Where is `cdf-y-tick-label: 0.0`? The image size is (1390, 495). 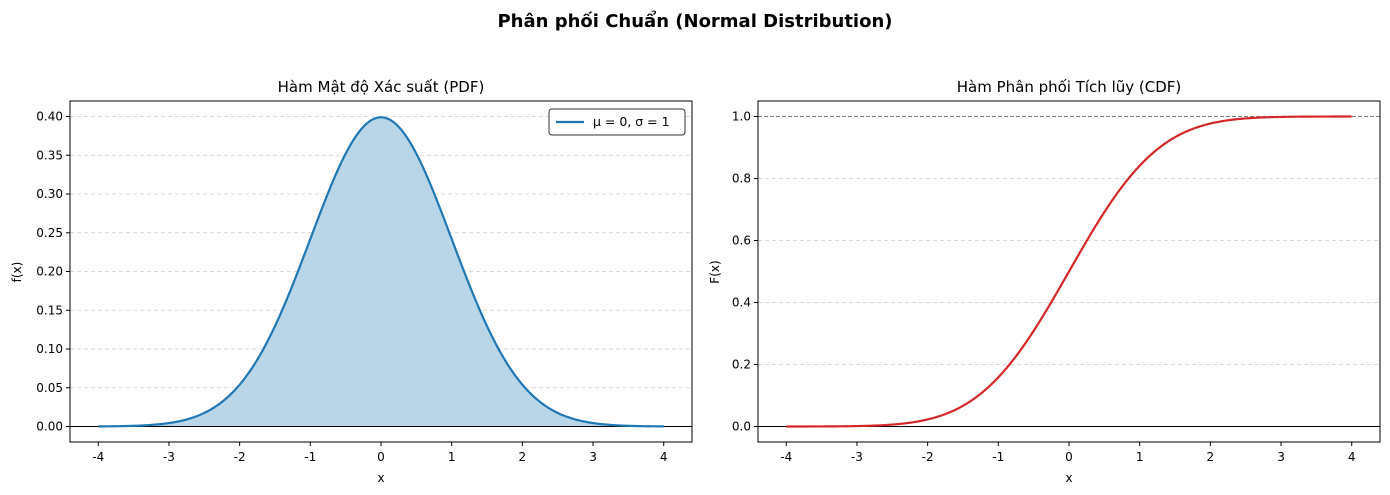 cdf-y-tick-label: 0.0 is located at coordinates (741, 427).